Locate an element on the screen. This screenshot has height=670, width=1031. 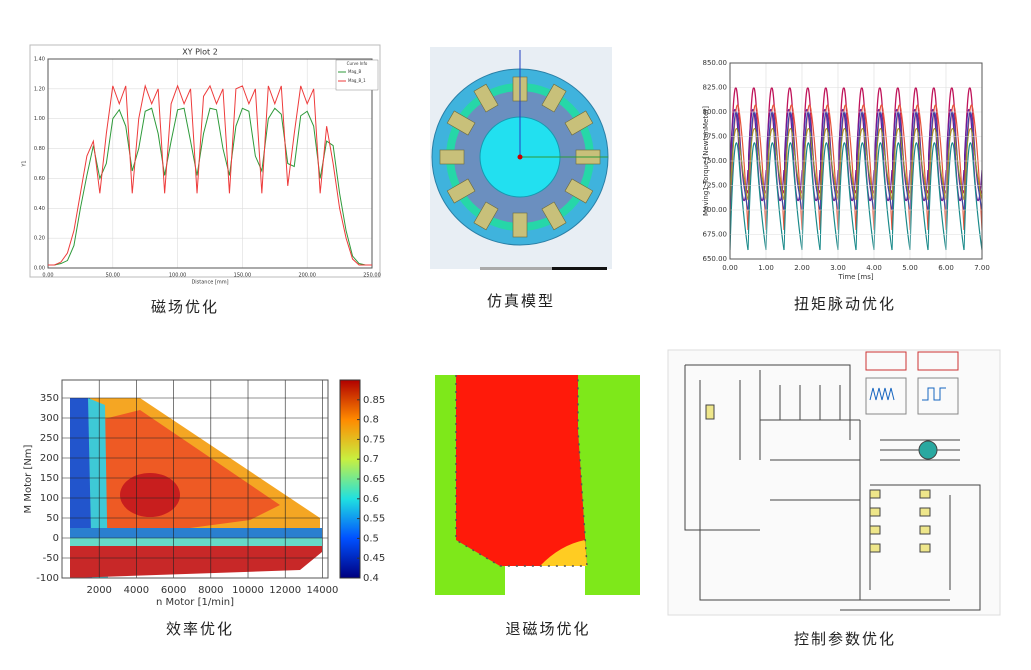
x-tick-label: 1.00 is located at coordinates (766, 268).